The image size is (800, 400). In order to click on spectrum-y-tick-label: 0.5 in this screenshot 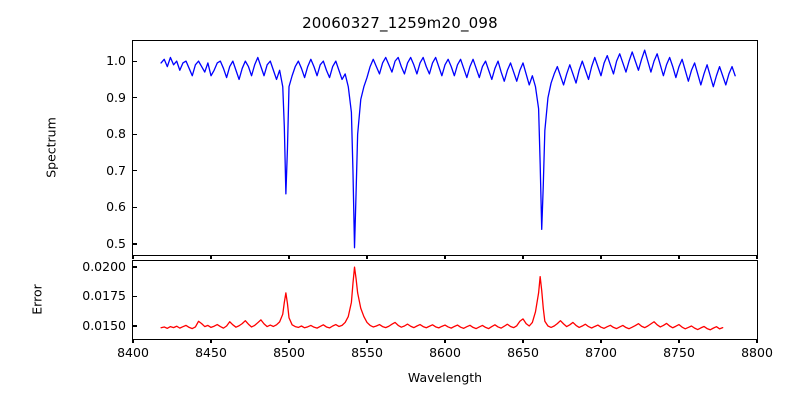, I will do `click(116, 244)`.